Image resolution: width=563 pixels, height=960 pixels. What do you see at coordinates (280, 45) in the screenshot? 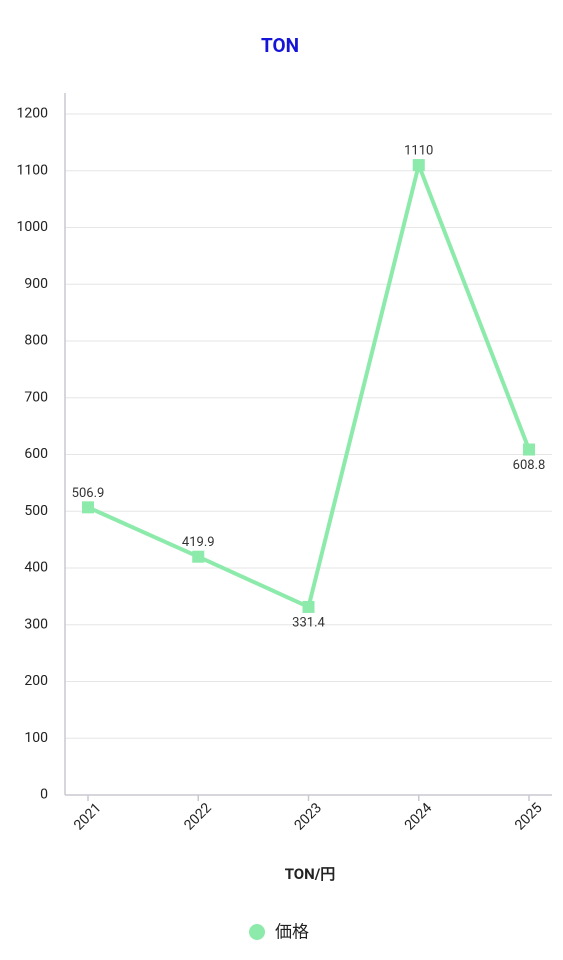
I see `chart-title: TON` at bounding box center [280, 45].